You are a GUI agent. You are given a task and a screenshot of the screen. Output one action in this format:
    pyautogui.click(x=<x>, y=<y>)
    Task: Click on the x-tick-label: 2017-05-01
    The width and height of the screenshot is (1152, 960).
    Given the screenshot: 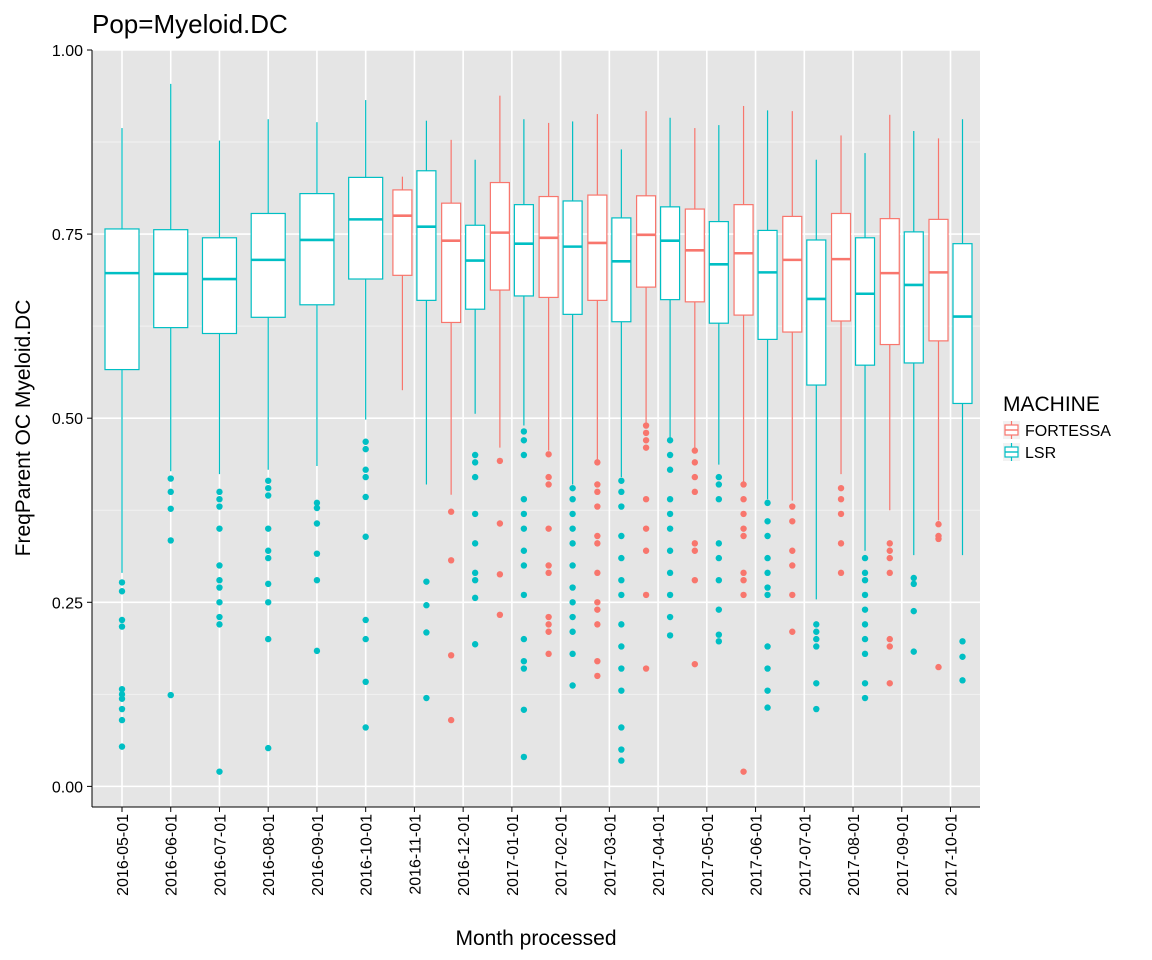 What is the action you would take?
    pyautogui.click(x=708, y=855)
    